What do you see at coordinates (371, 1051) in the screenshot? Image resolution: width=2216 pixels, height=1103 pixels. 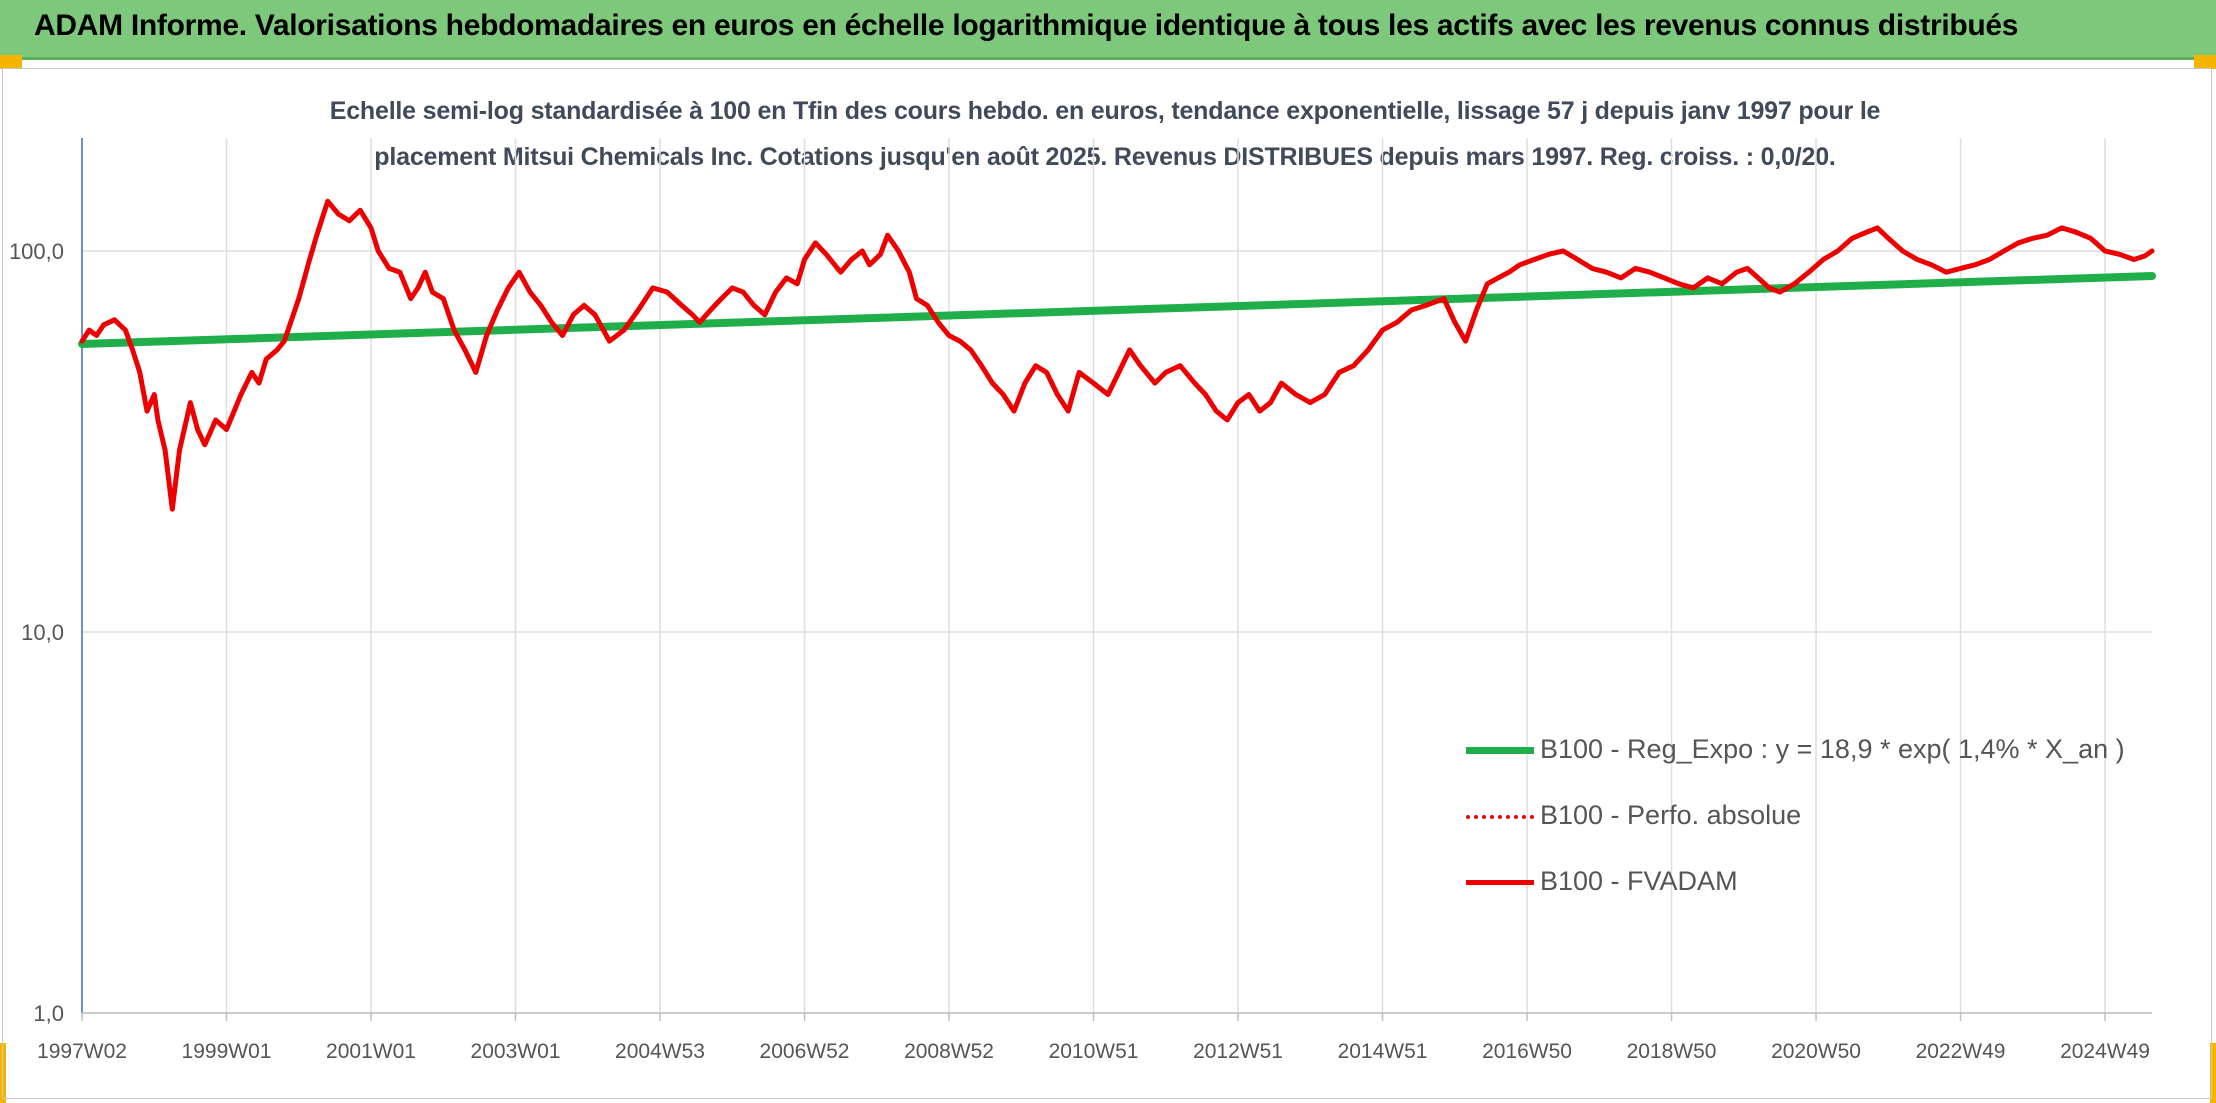 I see `x-tick-label-2: 2001W01` at bounding box center [371, 1051].